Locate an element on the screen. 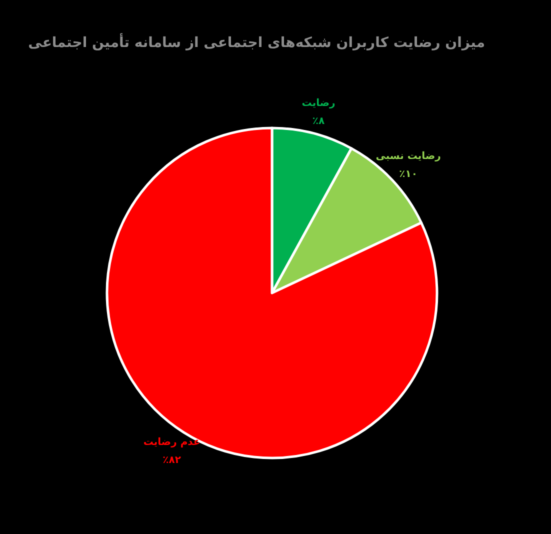 Image resolution: width=551 pixels, height=534 pixels. slice-label: رضایت نسبی is located at coordinates (409, 156).